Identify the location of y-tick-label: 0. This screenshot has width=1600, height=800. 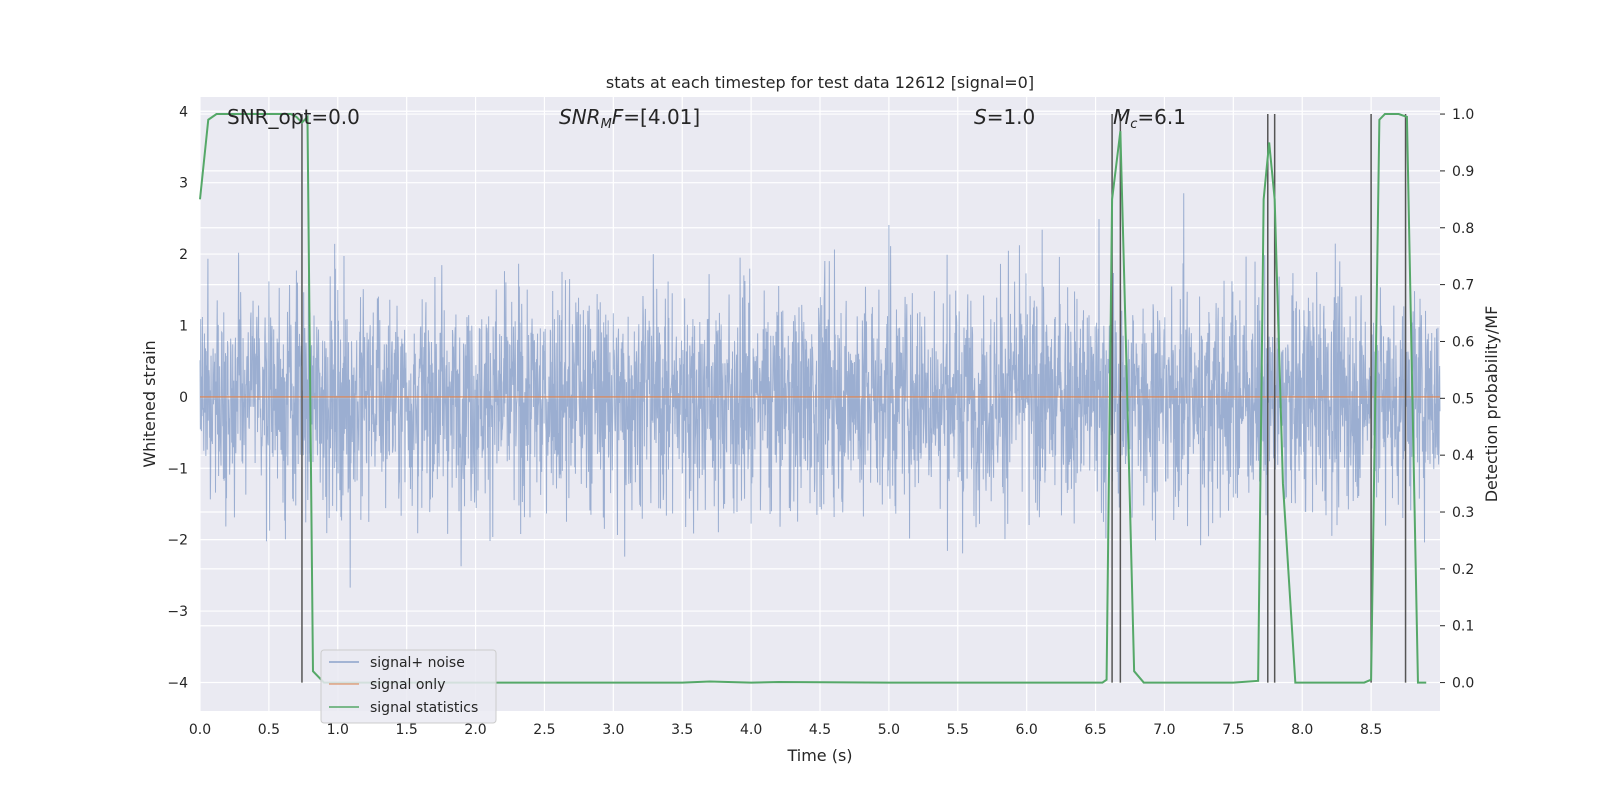
(183, 398).